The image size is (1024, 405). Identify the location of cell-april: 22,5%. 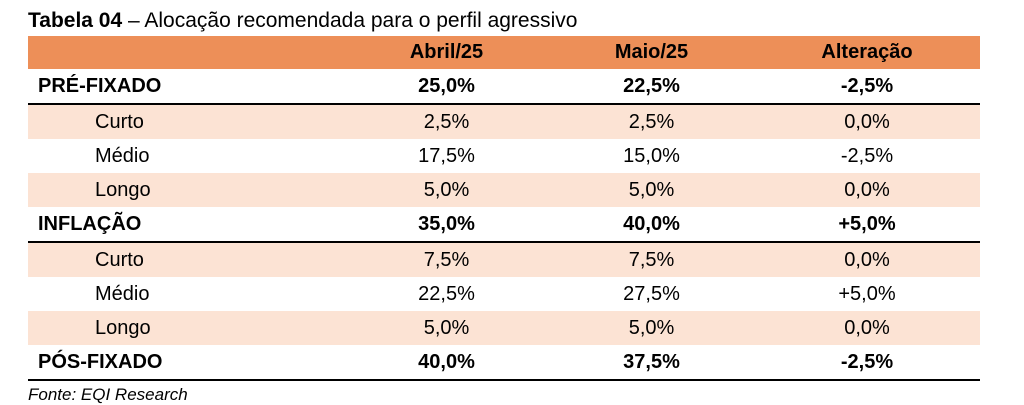
(446, 294).